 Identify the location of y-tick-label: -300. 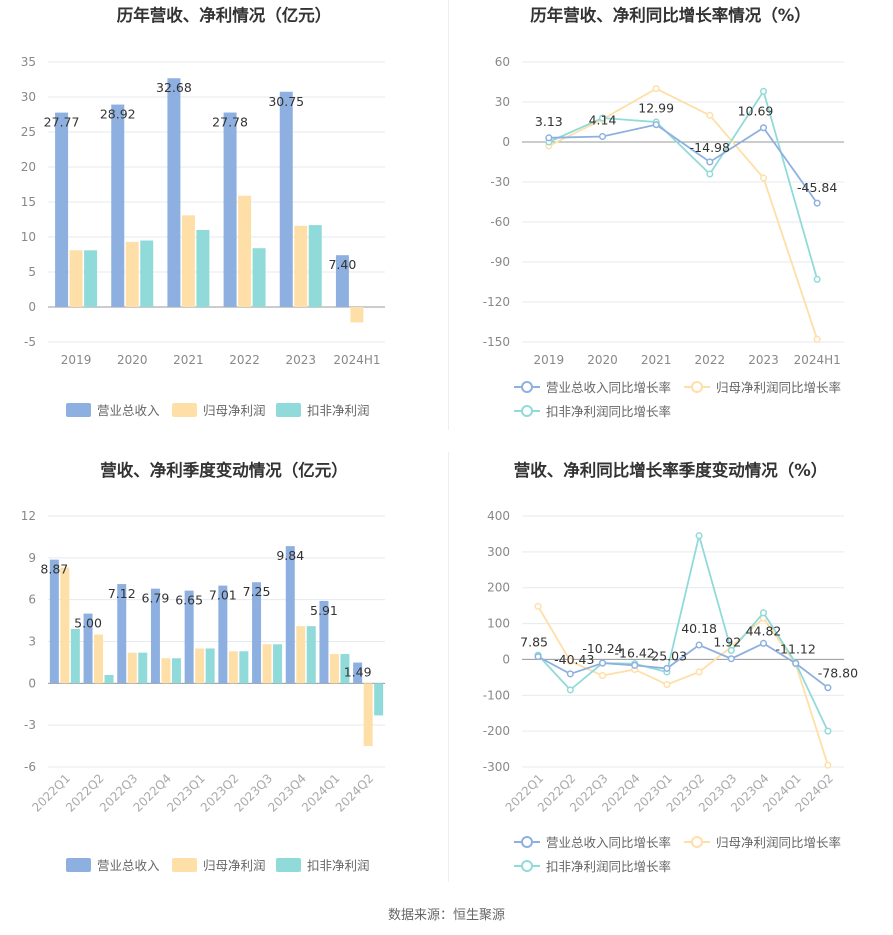
(496, 767).